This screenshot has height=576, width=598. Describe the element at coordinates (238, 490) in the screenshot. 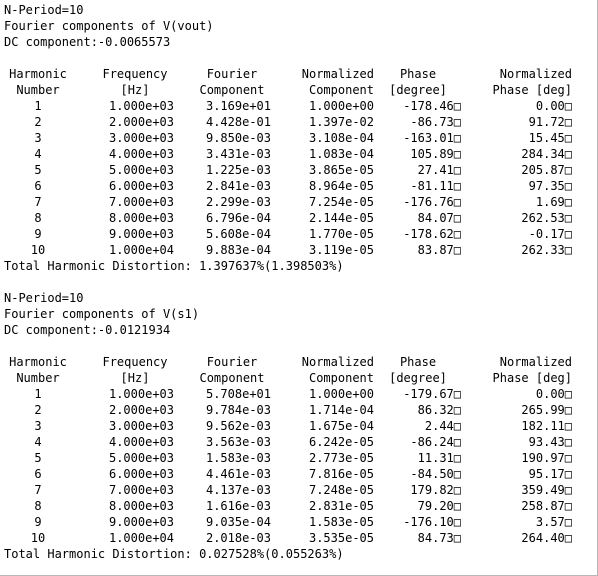

I see `fourier-component-cell: 4.137e-03` at that location.